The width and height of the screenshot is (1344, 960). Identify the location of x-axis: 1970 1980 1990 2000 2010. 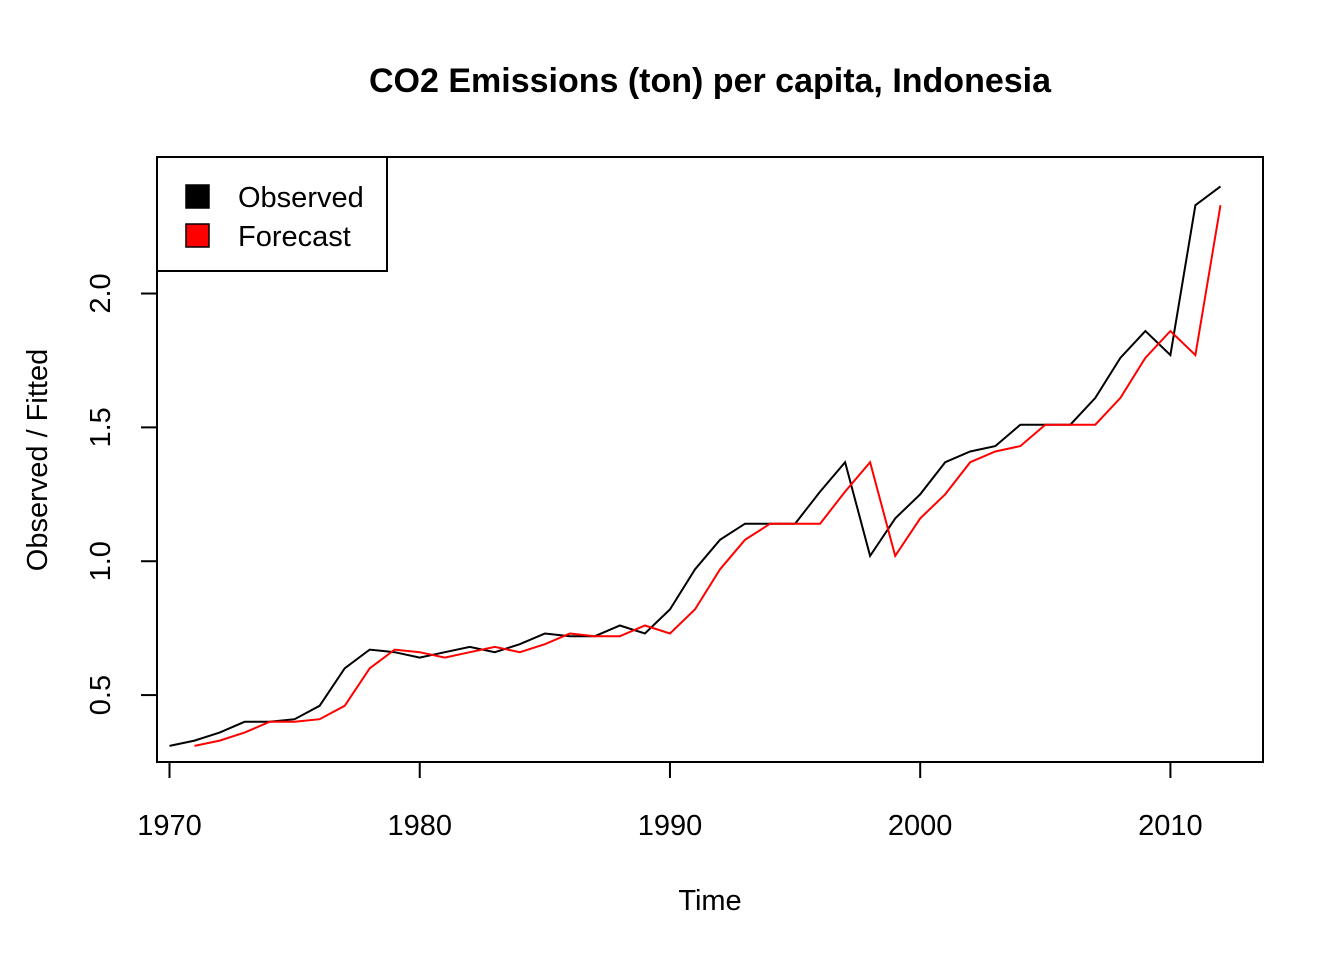
(670, 801).